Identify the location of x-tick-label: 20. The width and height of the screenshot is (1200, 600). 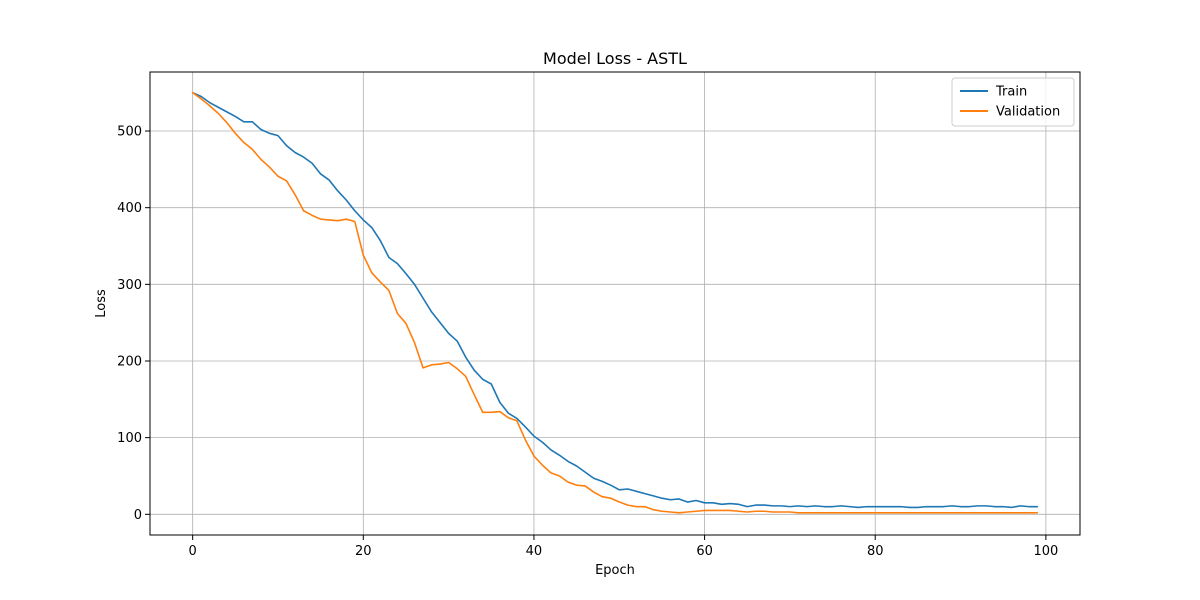
(363, 551).